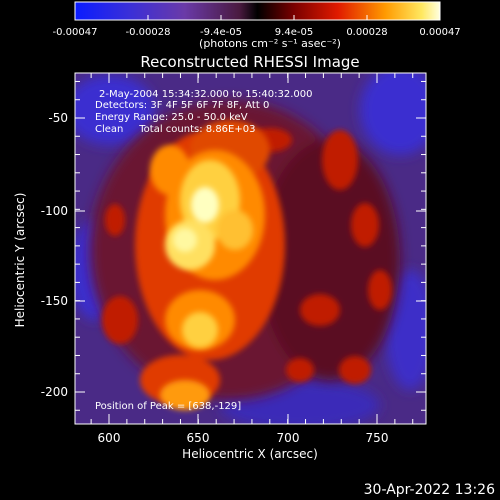 The width and height of the screenshot is (500, 500). I want to click on info-time-range: 2-May-2004 15:34:32.000 to 15:40:32.000, so click(205, 94).